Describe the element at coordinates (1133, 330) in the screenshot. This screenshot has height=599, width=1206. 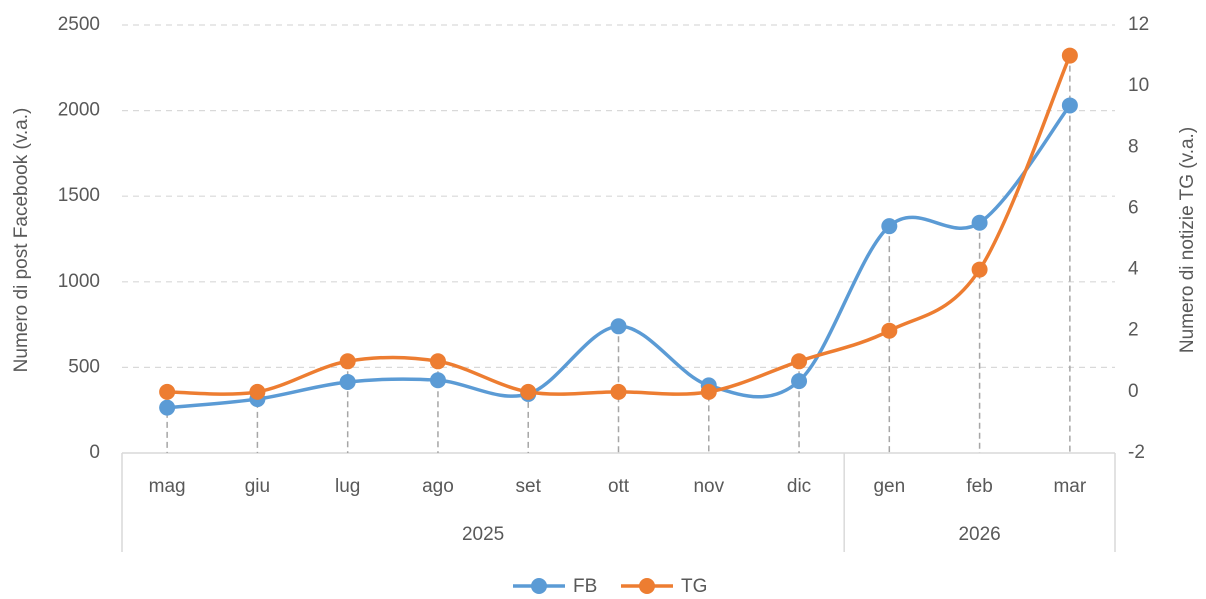
I see `y2-tick-label: 2` at that location.